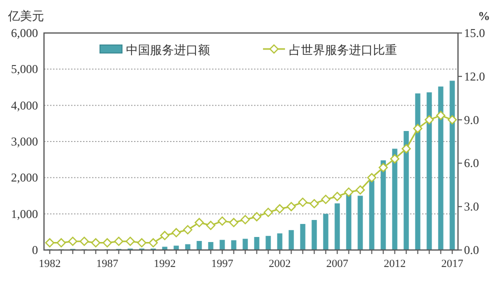 Image resolution: width=499 pixels, height=291 pixels. Describe the element at coordinates (471, 163) in the screenshot. I see `y2-tick-label: 6.0` at that location.